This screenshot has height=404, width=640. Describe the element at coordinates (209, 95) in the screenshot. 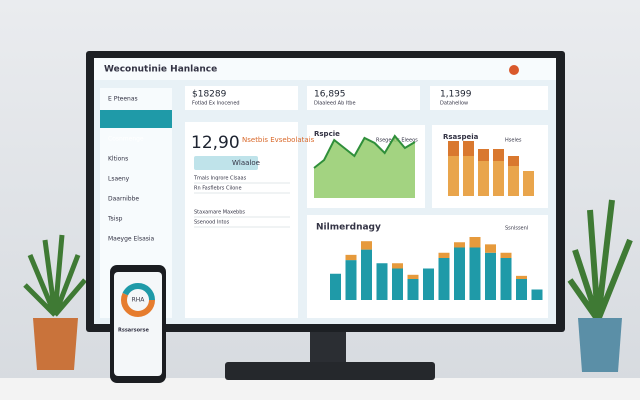

I see `kpi-value: $18289` at that location.